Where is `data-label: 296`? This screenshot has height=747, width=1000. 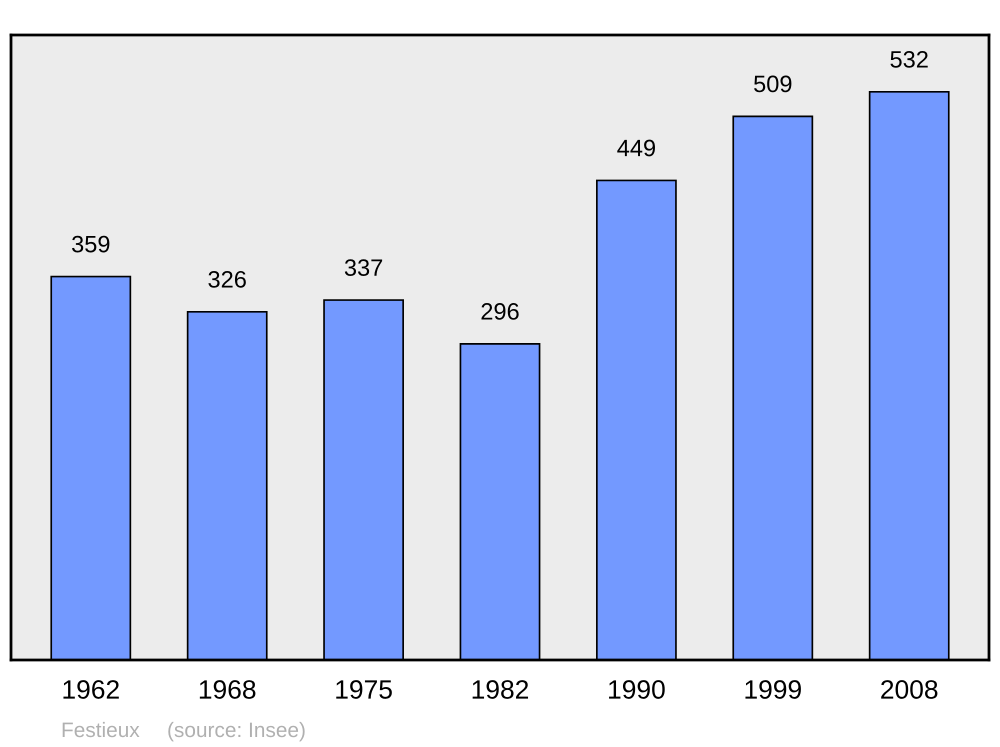 data-label: 296 is located at coordinates (500, 311).